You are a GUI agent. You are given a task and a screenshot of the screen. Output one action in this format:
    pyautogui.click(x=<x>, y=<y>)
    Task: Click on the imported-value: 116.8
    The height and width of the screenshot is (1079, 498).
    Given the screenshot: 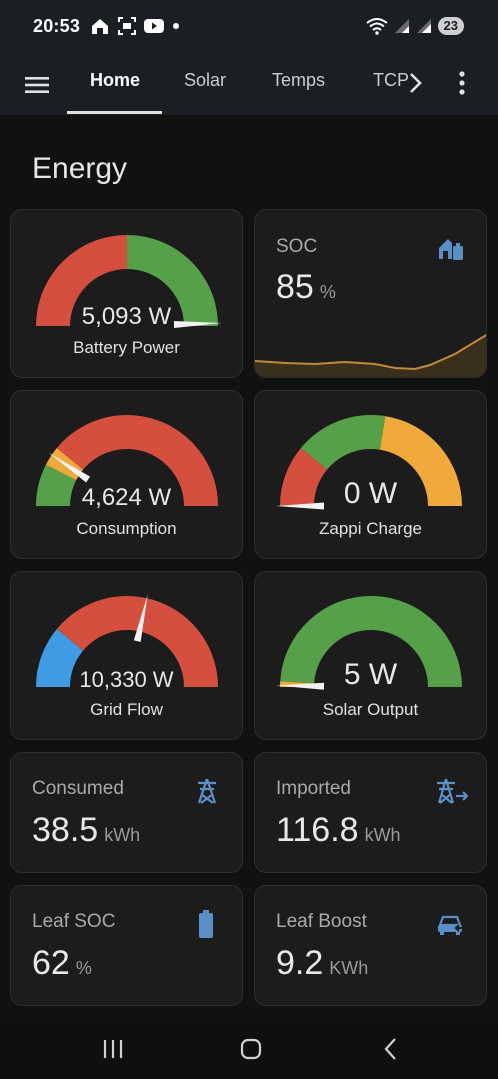 What is the action you would take?
    pyautogui.click(x=317, y=830)
    